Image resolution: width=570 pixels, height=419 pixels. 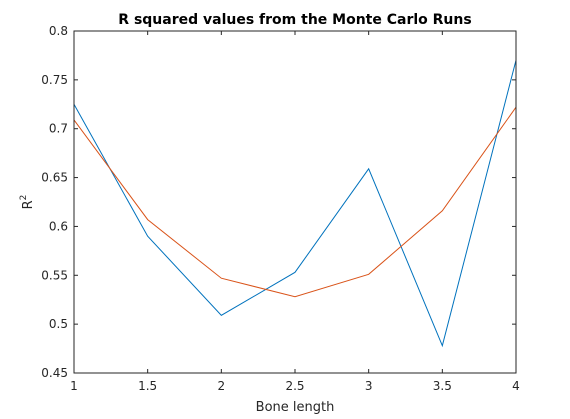 I want to click on x-tick-label: 2.5, so click(x=294, y=386).